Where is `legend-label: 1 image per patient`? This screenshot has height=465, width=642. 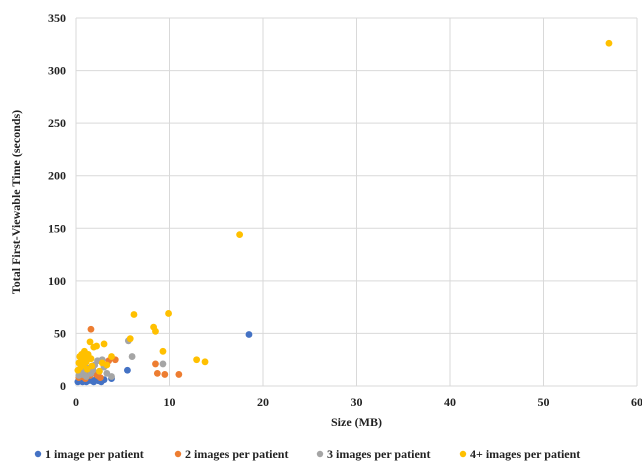 legend-label: 1 image per patient is located at coordinates (94, 454).